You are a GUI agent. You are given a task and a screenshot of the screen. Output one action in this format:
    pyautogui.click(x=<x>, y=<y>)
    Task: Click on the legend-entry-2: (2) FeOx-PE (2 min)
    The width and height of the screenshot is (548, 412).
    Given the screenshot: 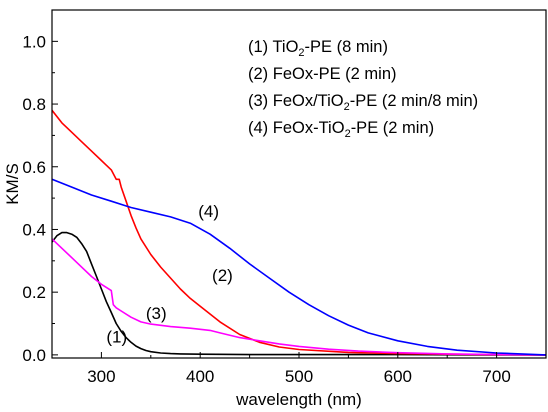 What is the action you would take?
    pyautogui.click(x=322, y=74)
    